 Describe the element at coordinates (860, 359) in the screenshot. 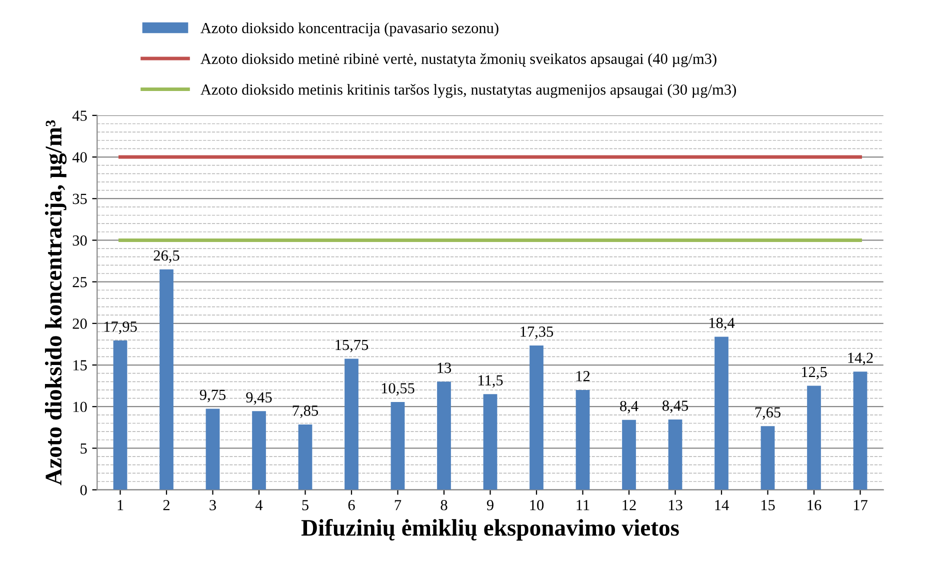

I see `data-label: 14,2` at that location.